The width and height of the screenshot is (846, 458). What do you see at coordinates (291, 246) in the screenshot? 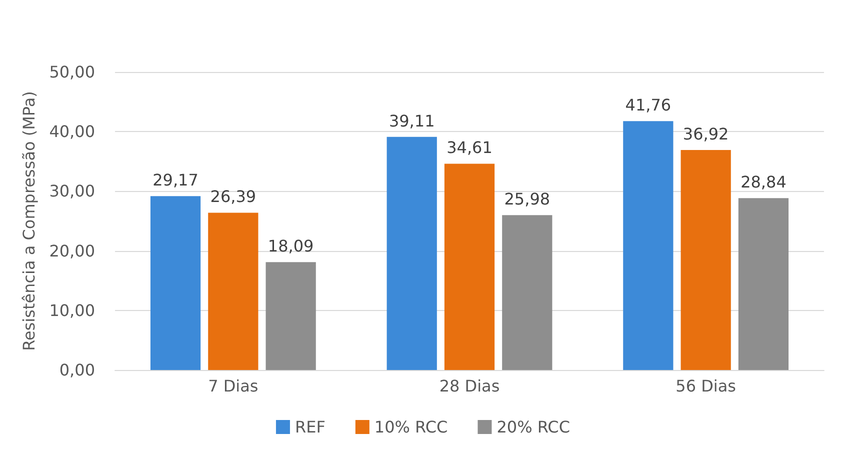
I see `data-label: 18,09` at bounding box center [291, 246].